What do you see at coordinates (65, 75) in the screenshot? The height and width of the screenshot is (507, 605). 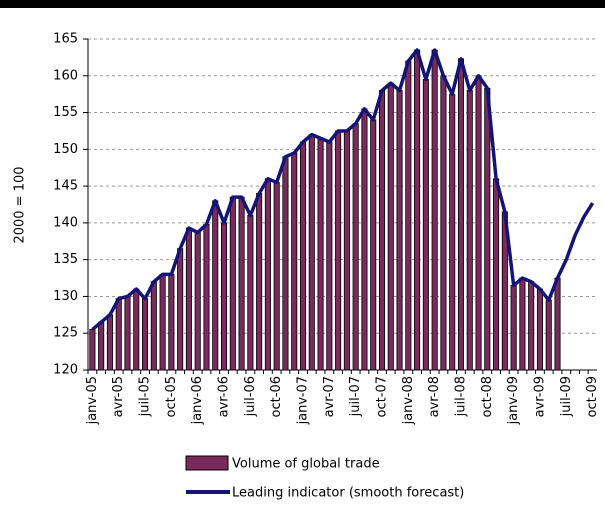 I see `y-tick-label: 160` at bounding box center [65, 75].